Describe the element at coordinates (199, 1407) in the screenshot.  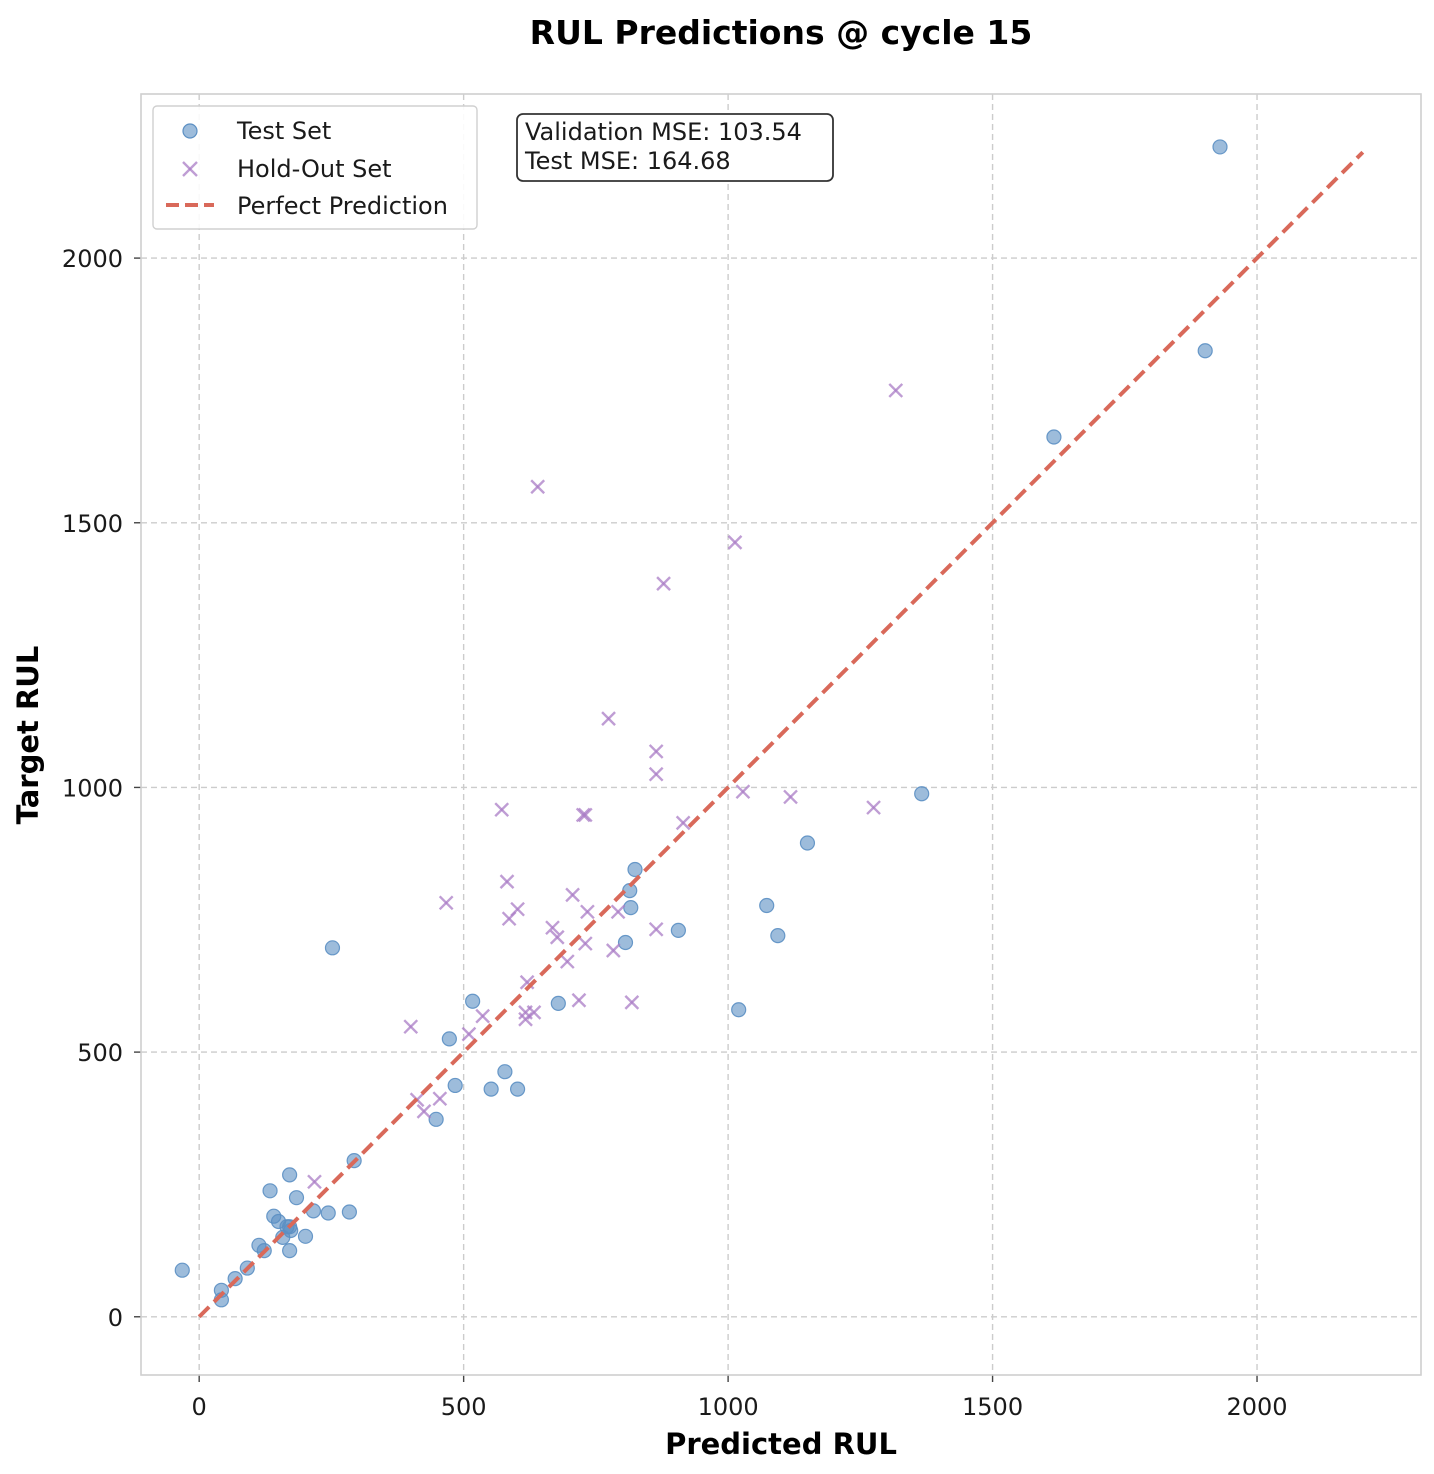
I see `x-tick-label: 0` at that location.